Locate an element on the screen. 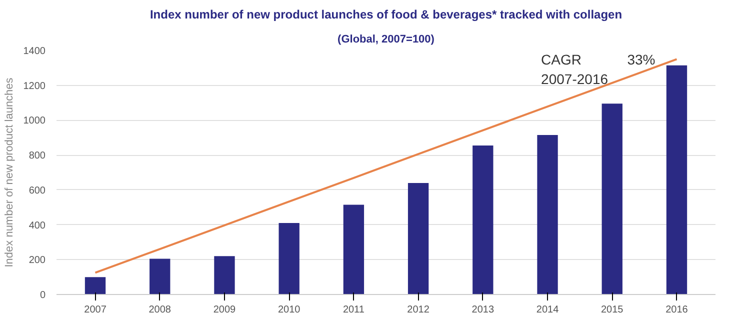  x-tick-label: 2016 is located at coordinates (677, 309).